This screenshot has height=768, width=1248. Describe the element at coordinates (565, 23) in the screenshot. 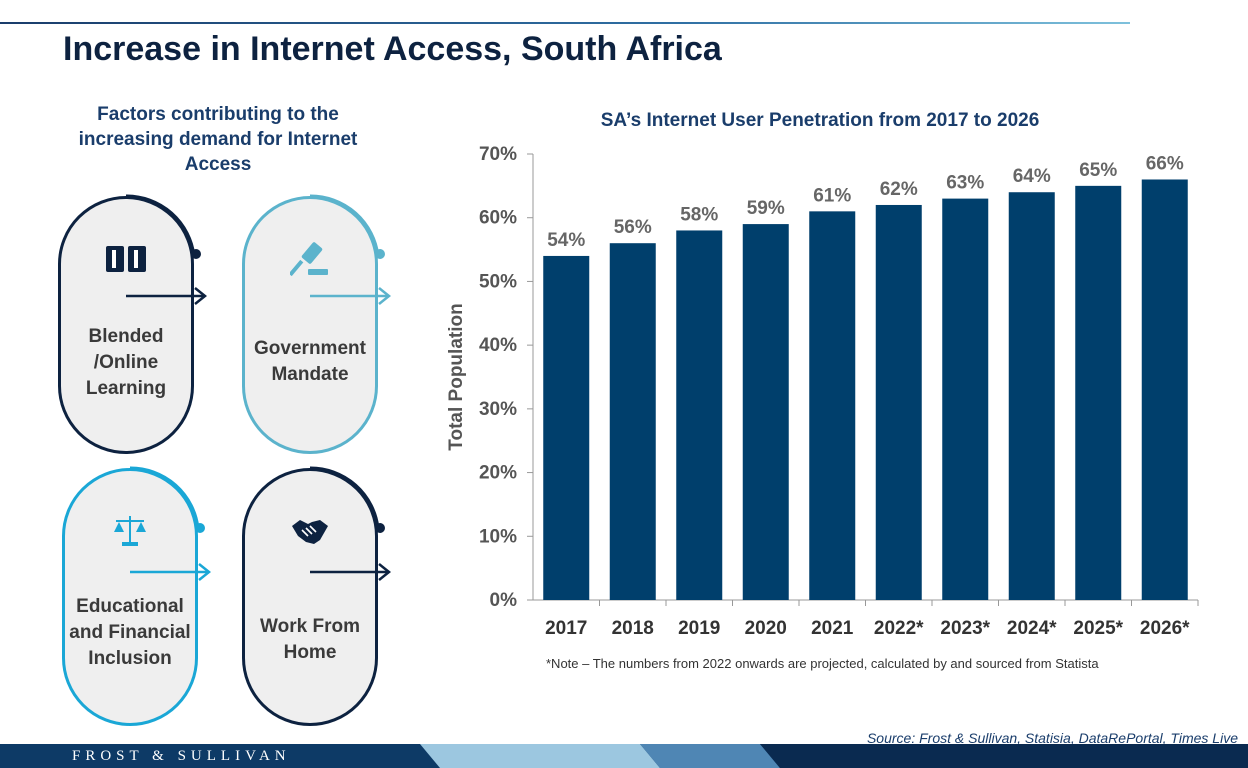

I see `top-rule` at that location.